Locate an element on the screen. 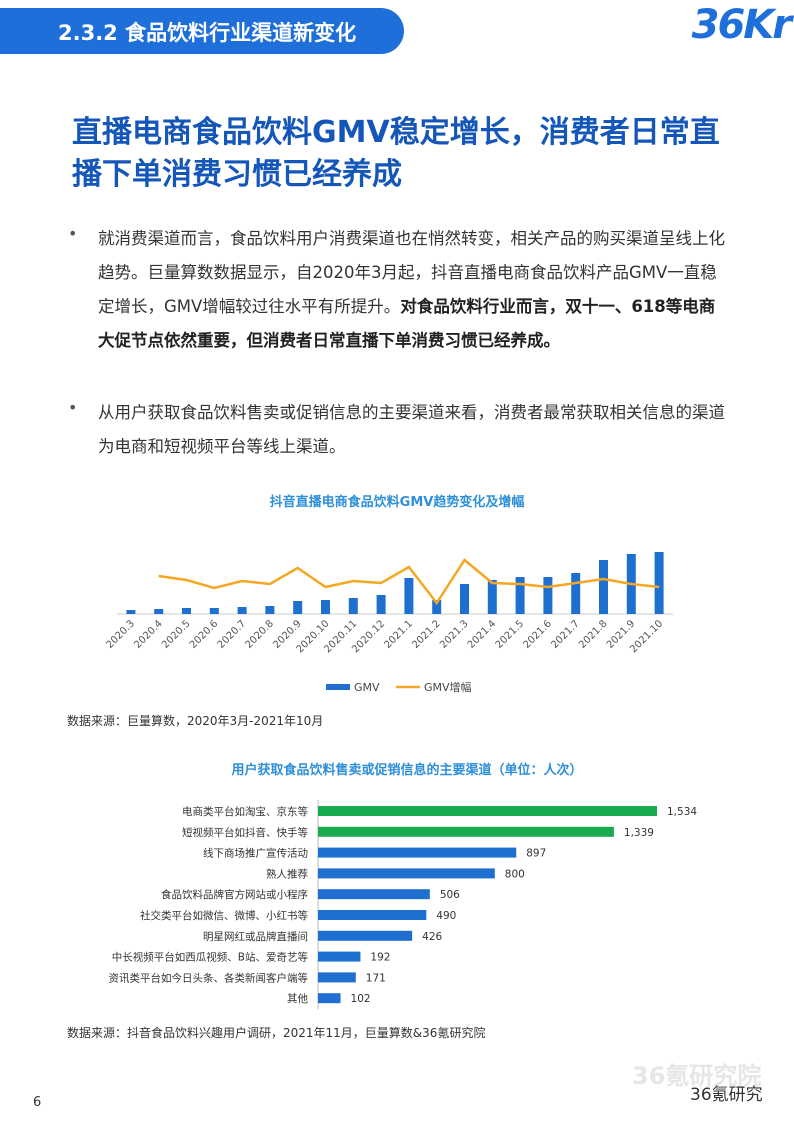  account-name: 36氪研究 is located at coordinates (726, 1095).